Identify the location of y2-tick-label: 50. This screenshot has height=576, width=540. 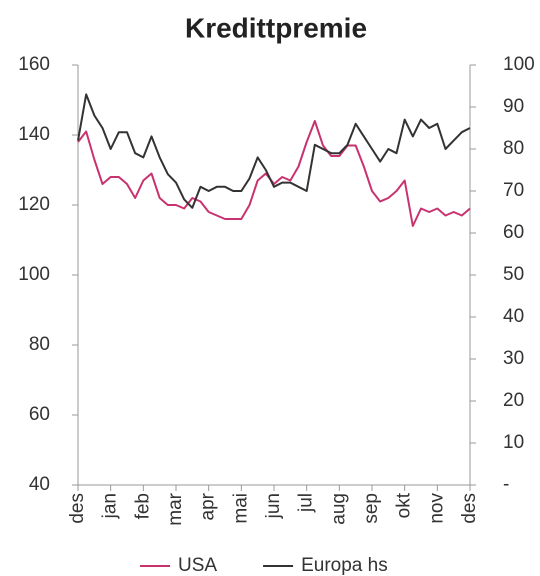
(513, 274).